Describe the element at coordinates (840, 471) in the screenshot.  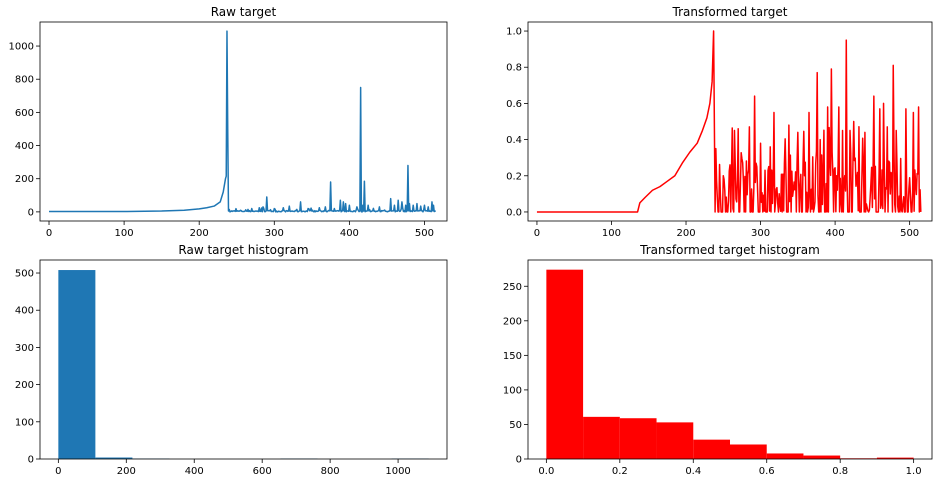
I see `x-tick-label: 0.8` at that location.